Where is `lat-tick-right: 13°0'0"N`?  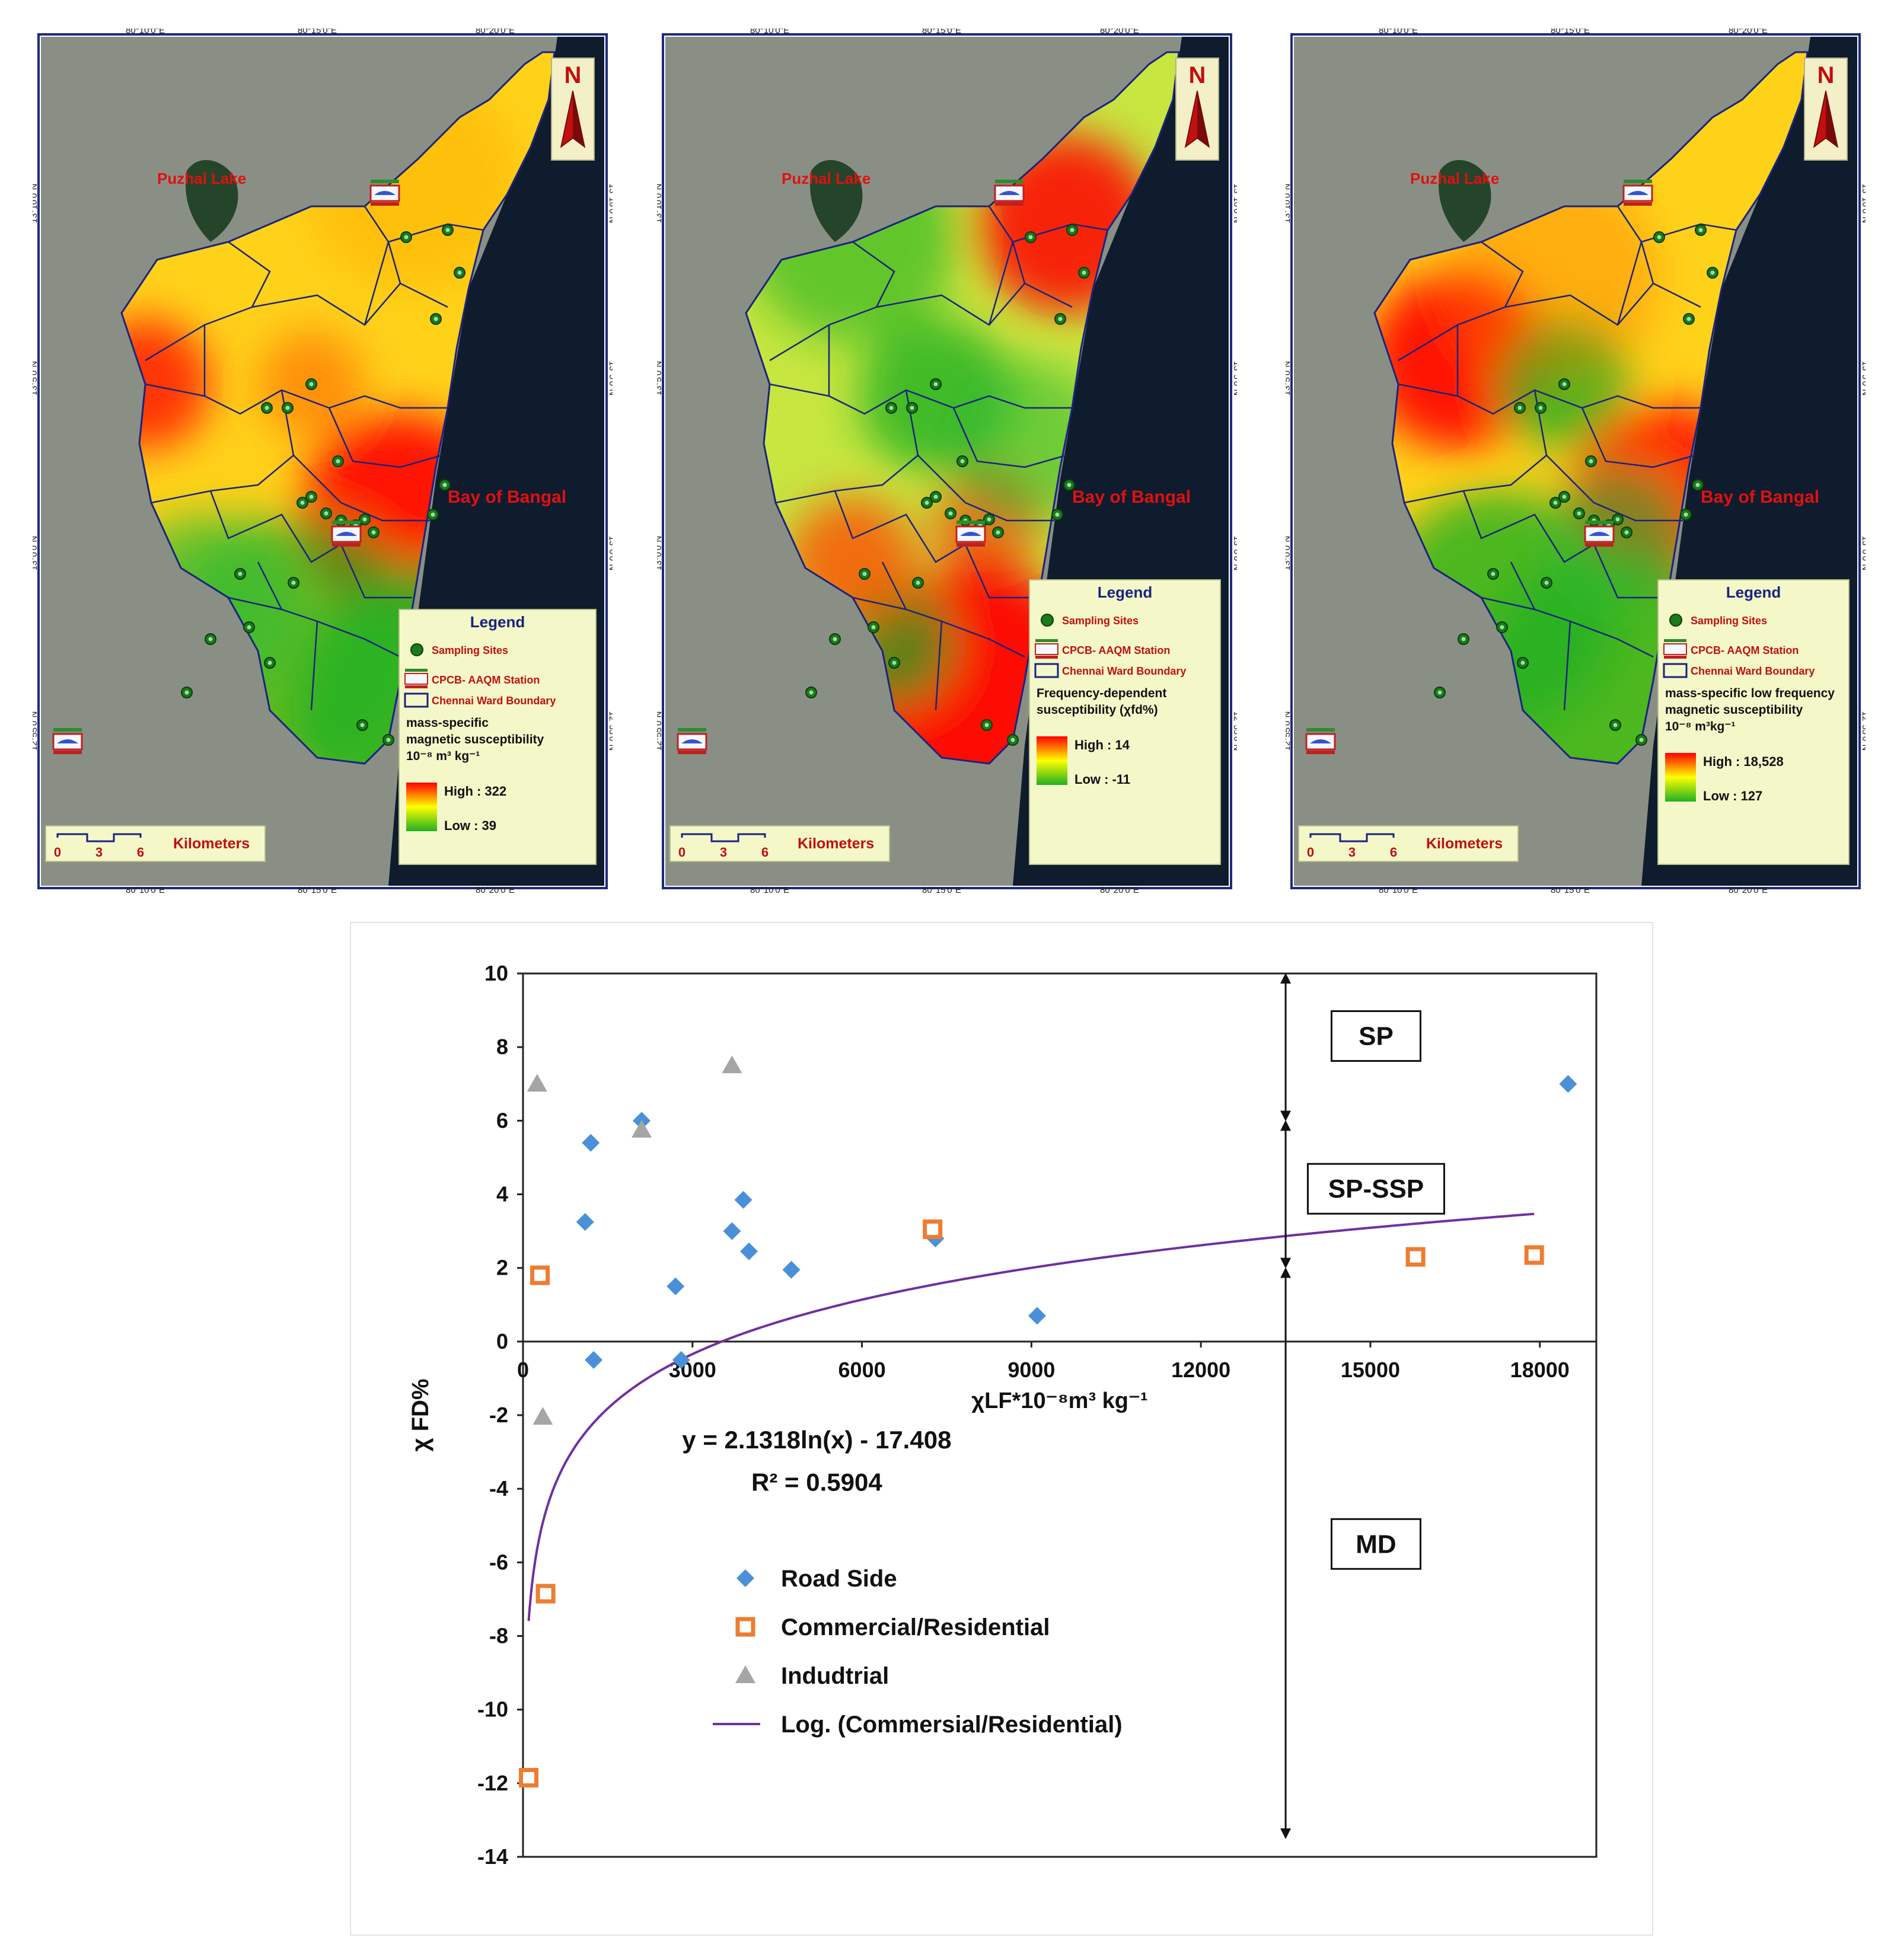 lat-tick-right: 13°0'0"N is located at coordinates (1863, 553).